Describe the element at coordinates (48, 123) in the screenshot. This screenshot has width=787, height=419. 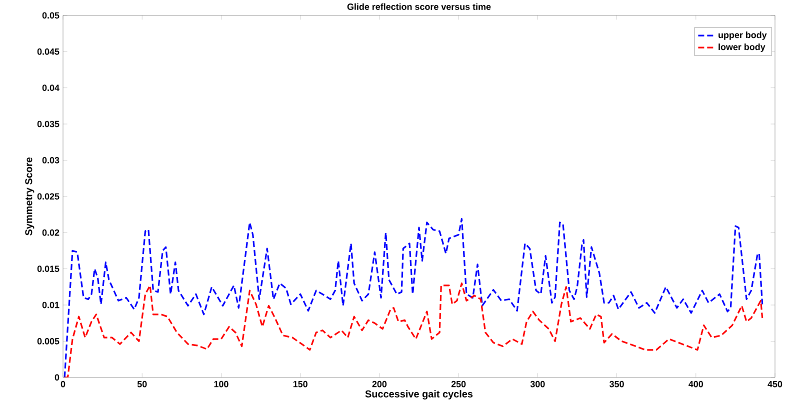
I see `y-tick-label: 0.035` at that location.